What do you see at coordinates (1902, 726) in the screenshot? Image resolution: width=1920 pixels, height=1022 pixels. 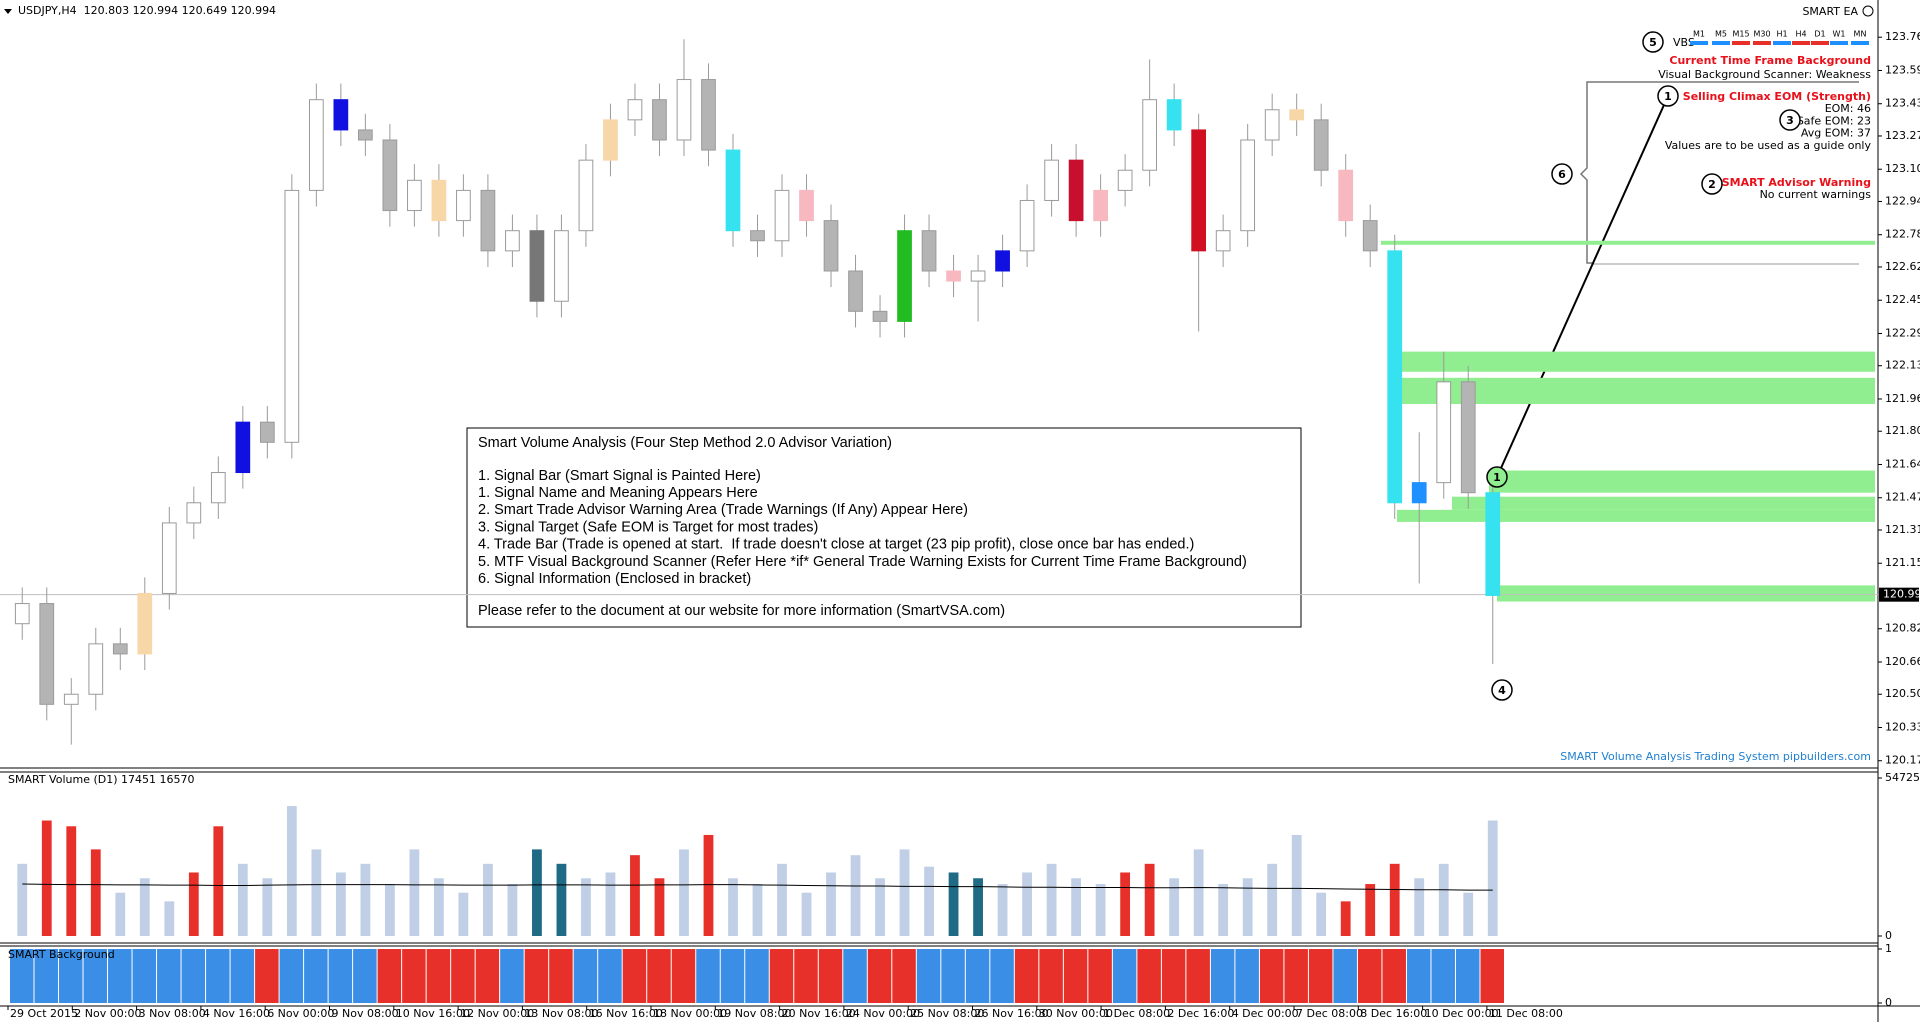 I see `y-tick-label: 120.335` at bounding box center [1902, 726].